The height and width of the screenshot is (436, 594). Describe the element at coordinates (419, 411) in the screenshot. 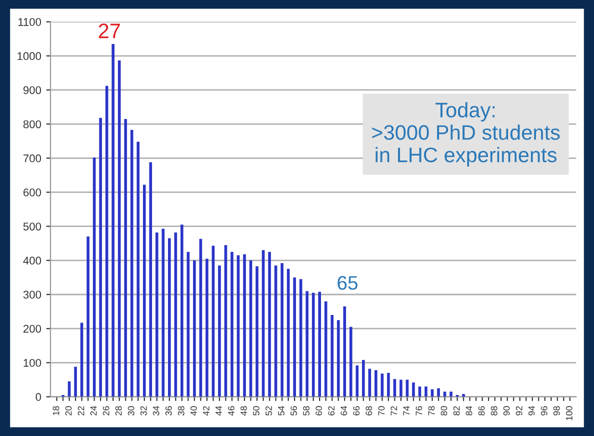

I see `x-tick-label: 76` at that location.